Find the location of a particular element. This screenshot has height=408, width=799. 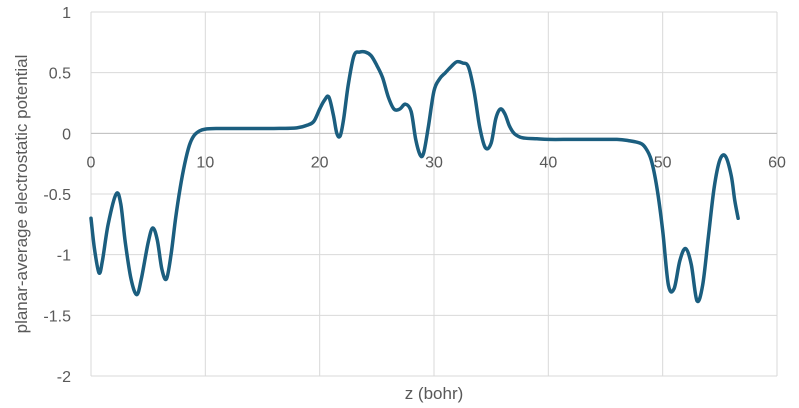

x-tick-label: 0 is located at coordinates (91, 162).